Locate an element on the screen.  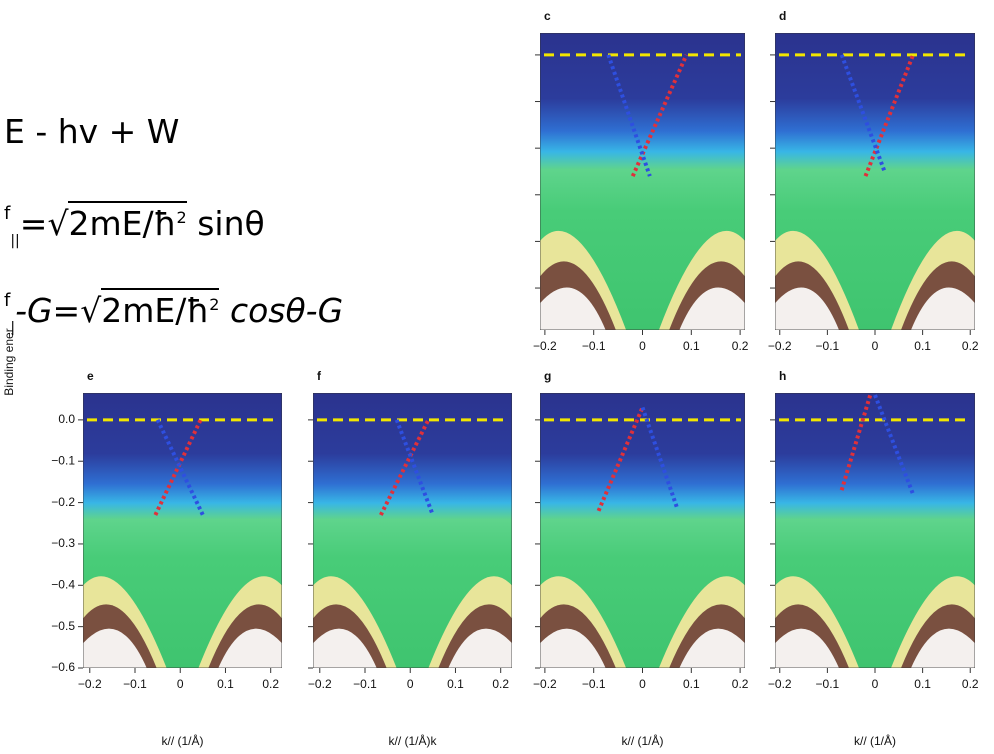
panel-label: f is located at coordinates (319, 376).